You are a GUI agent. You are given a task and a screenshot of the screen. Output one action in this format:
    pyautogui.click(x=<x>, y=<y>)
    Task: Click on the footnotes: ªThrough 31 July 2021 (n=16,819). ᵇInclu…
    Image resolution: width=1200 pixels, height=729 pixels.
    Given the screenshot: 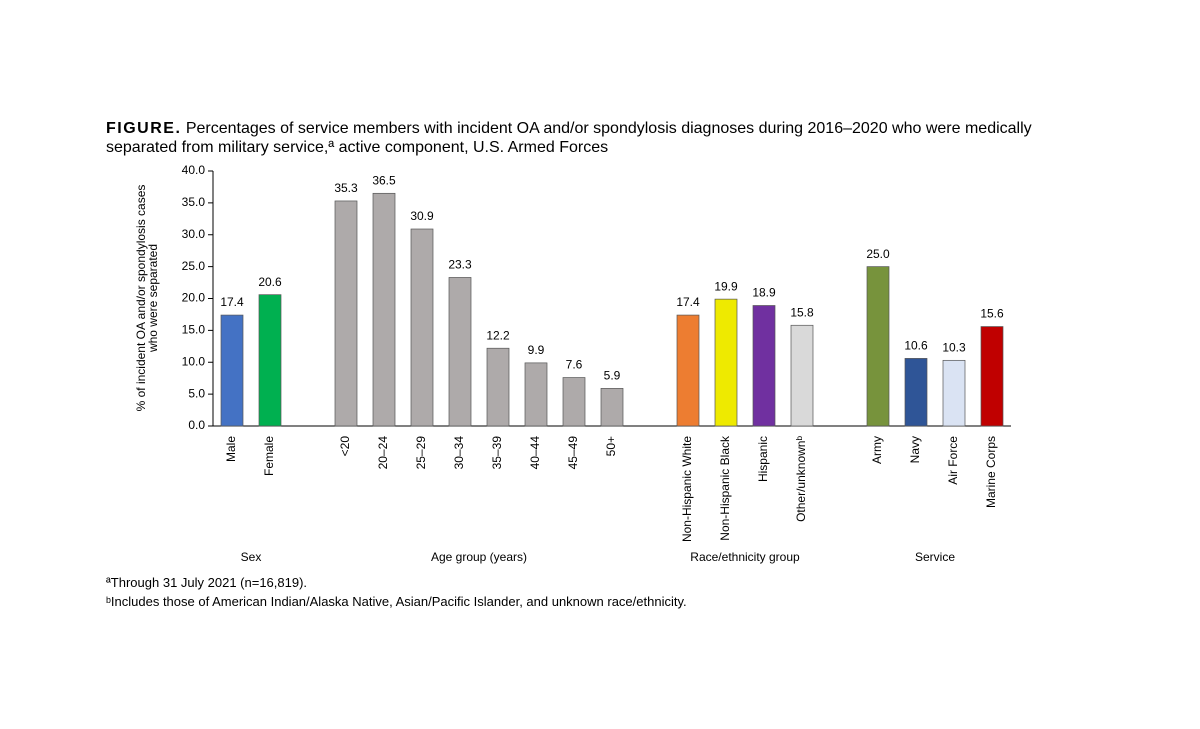 What is the action you would take?
    pyautogui.click(x=396, y=592)
    